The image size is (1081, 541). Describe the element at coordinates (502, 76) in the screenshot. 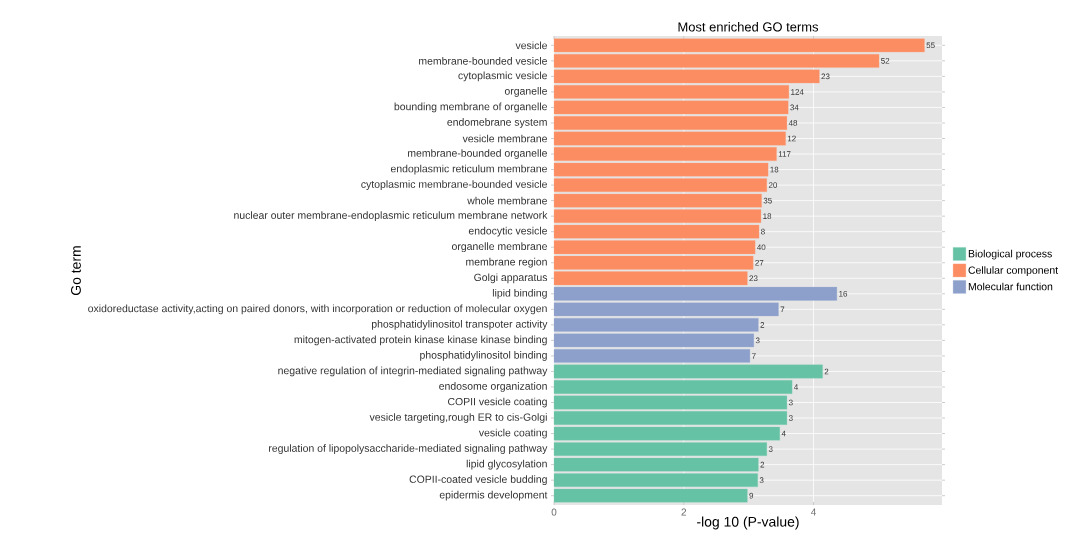

I see `y-tick-label: cytoplasmic vesicle` at that location.